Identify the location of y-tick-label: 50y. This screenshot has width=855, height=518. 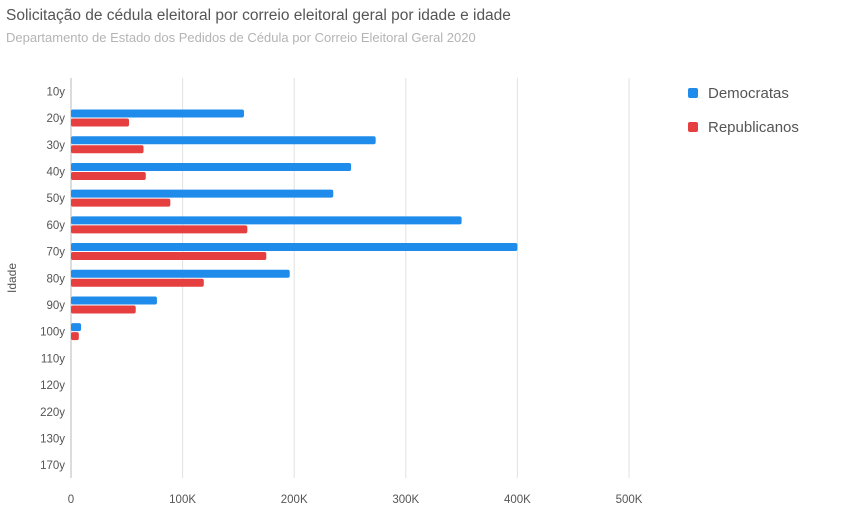
(55, 199).